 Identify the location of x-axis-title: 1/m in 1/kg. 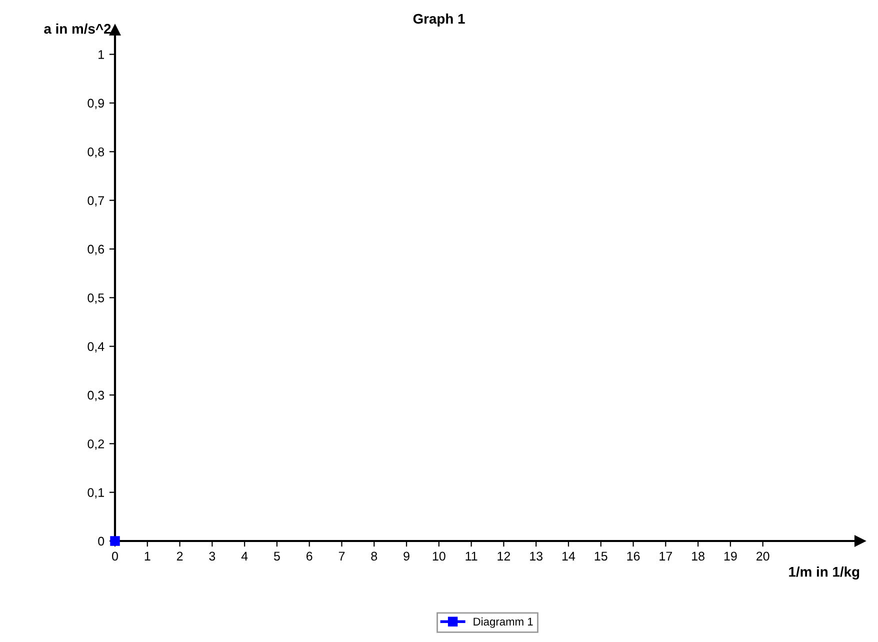
(824, 573).